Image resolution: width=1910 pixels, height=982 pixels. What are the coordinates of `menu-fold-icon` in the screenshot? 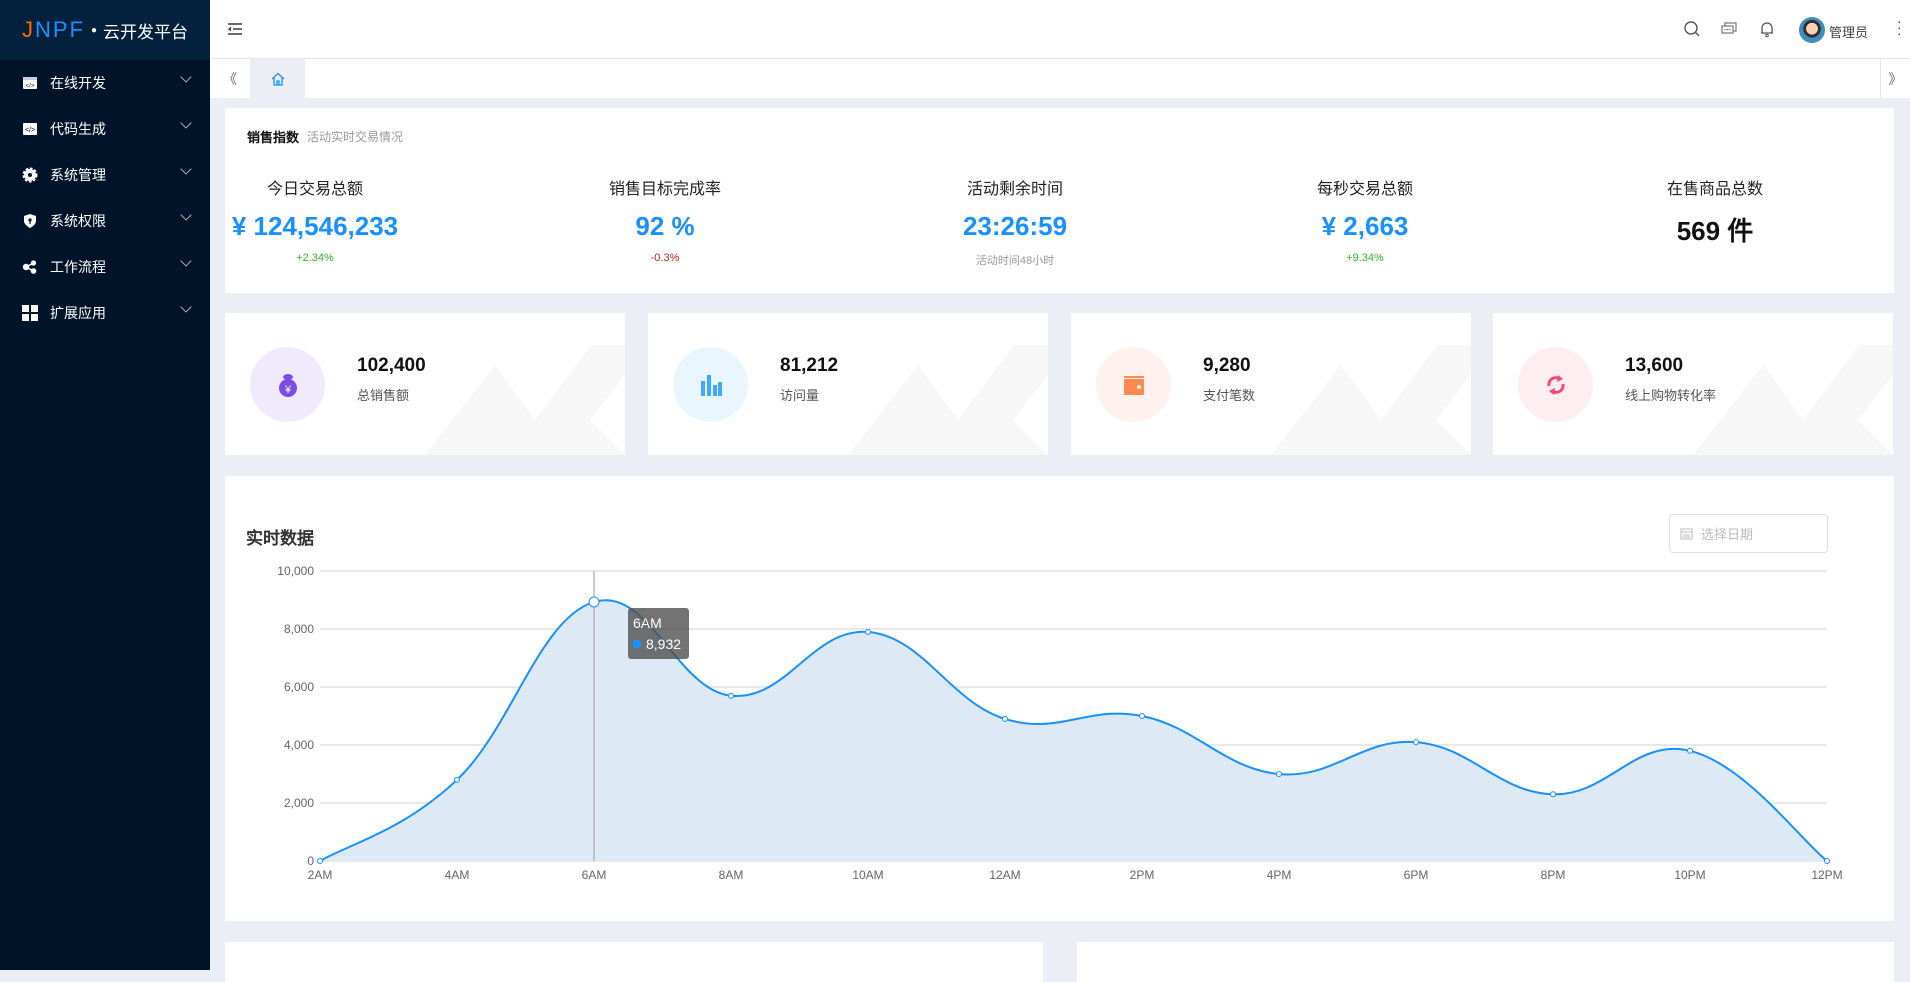 It's located at (235, 29).